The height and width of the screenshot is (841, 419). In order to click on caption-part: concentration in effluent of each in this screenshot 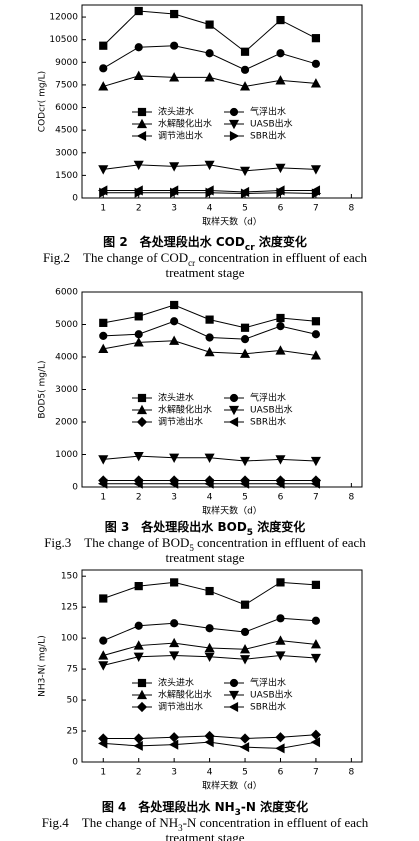, I will do `click(280, 542)`.